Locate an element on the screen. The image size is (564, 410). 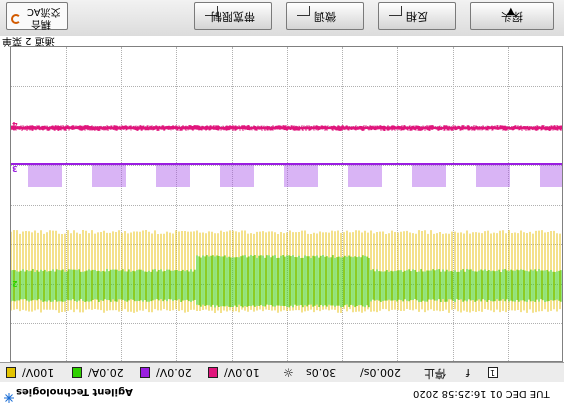
coupling-softkey: 交流AC 耦合 is located at coordinates (37, 16).